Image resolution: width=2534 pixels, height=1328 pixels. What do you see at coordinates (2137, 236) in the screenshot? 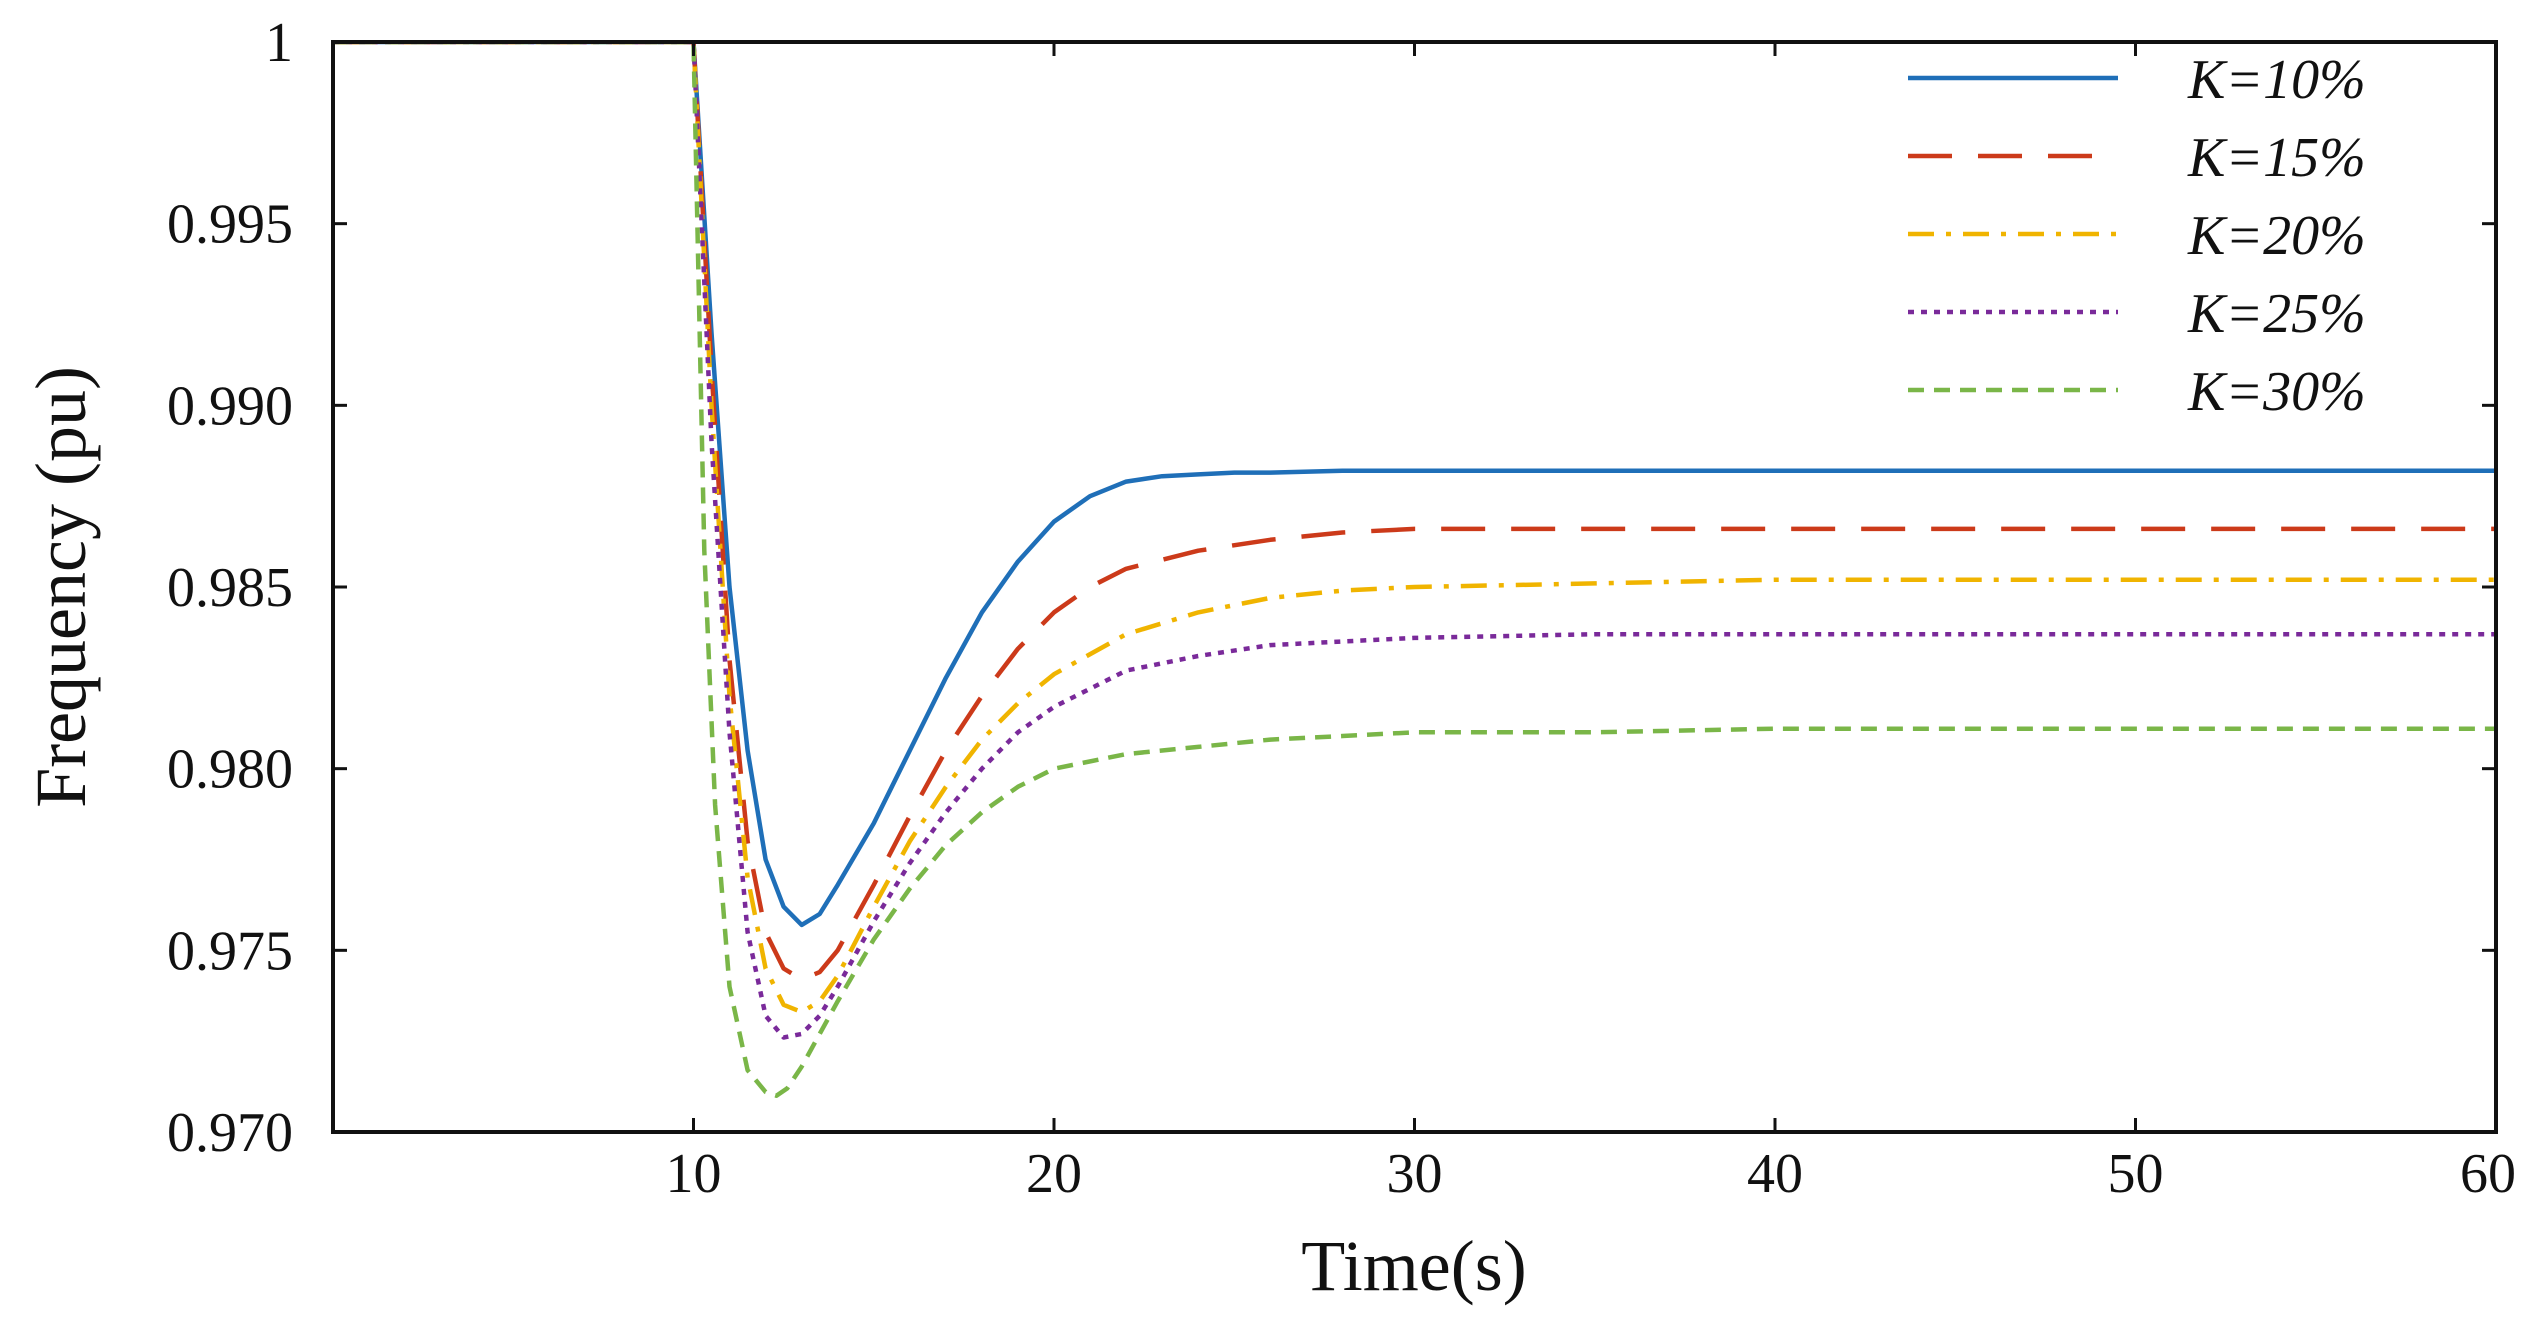
I see `legend: K=10% K=15% K=20% K=25% K=30%` at bounding box center [2137, 236].